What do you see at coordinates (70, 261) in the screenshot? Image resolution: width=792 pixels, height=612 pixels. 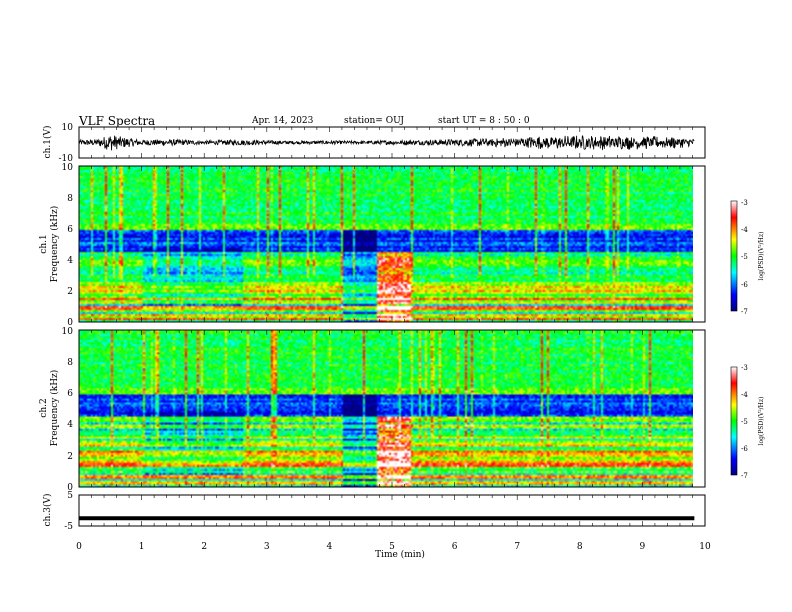 I see `ch1-ytick-4: 4` at bounding box center [70, 261].